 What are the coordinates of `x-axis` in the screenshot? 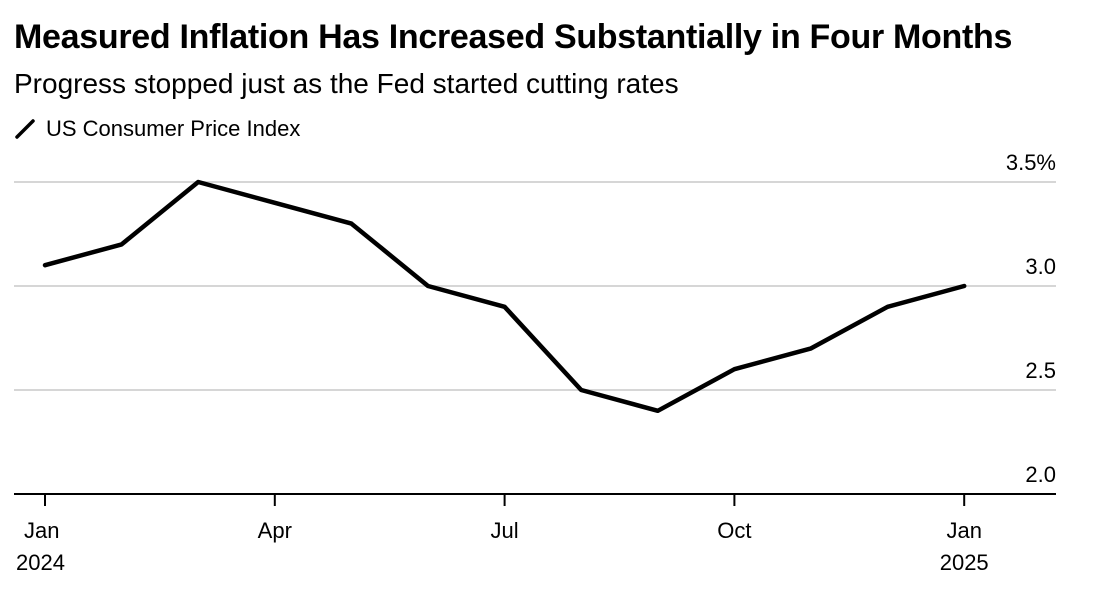 It's located at (535, 499).